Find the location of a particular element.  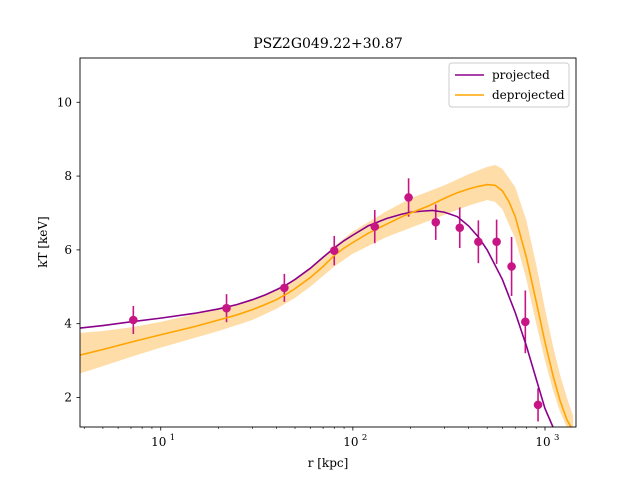

y-tick-label: 10 is located at coordinates (64, 102).